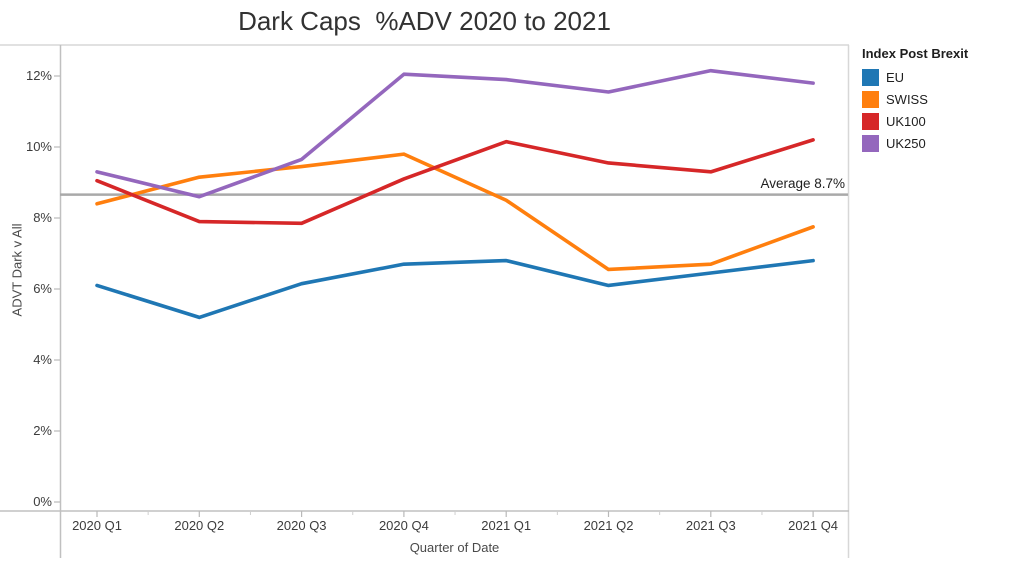  I want to click on y-tick-label: 8%, so click(42, 217).